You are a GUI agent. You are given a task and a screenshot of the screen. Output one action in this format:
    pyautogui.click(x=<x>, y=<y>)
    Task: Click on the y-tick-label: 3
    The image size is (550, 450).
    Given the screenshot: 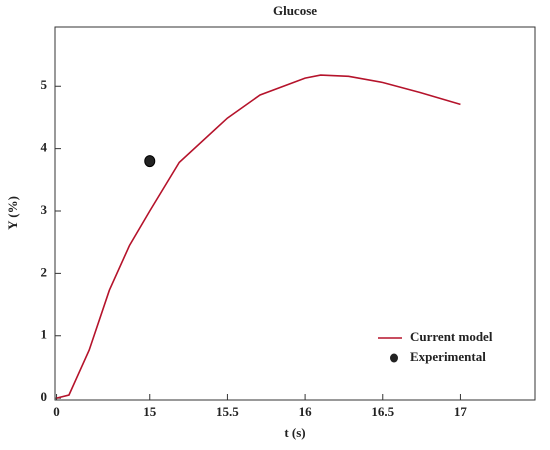 What is the action you would take?
    pyautogui.click(x=44, y=209)
    